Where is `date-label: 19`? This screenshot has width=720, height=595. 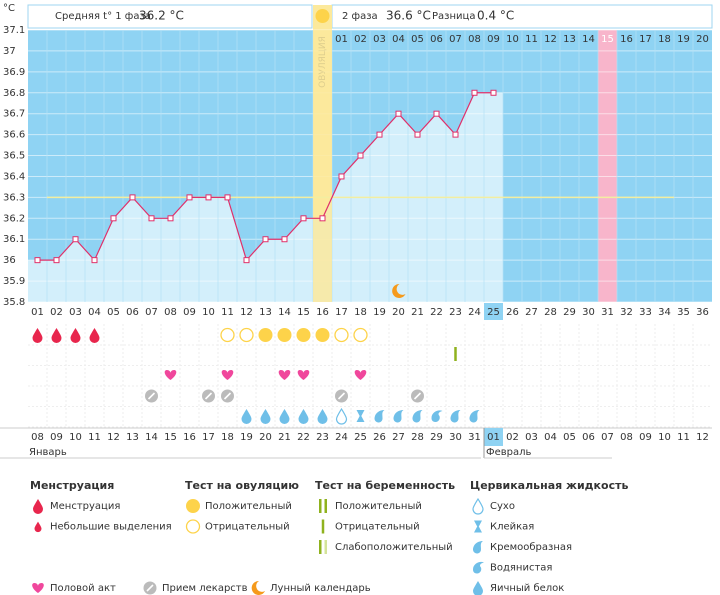 date-label: 19 is located at coordinates (246, 437).